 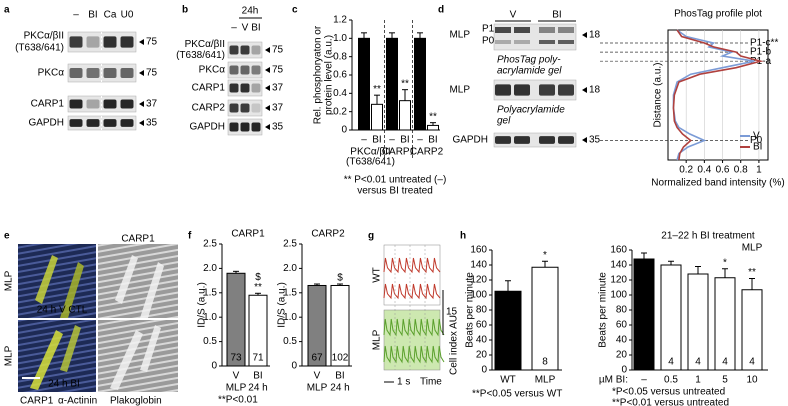 What do you see at coordinates (39, 48) in the screenshot?
I see `row-label: (T638/641)` at bounding box center [39, 48].